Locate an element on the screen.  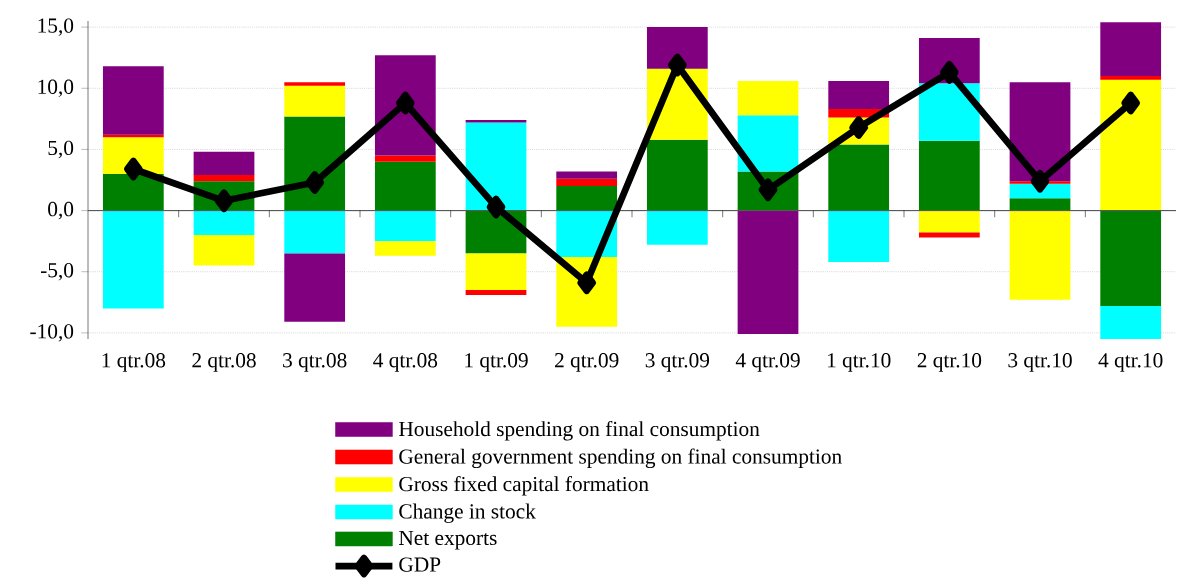
legend-label: Gross fixed capital formation is located at coordinates (524, 486).